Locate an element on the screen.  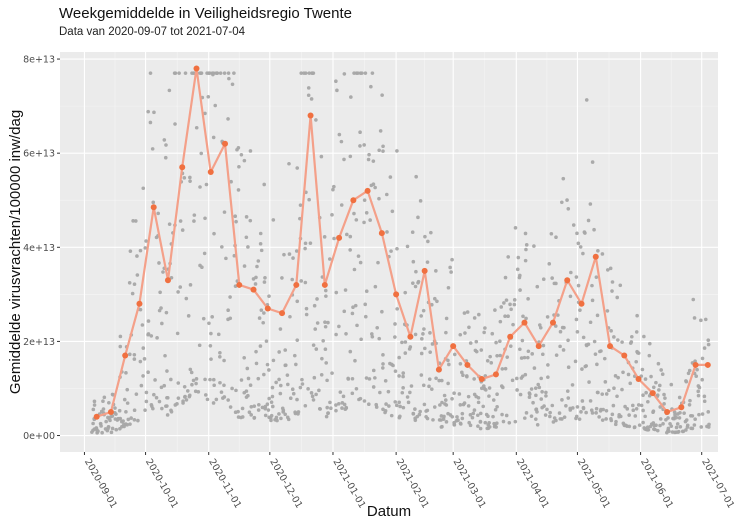
x-tick-label: 2021-06-01 is located at coordinates (656, 483).